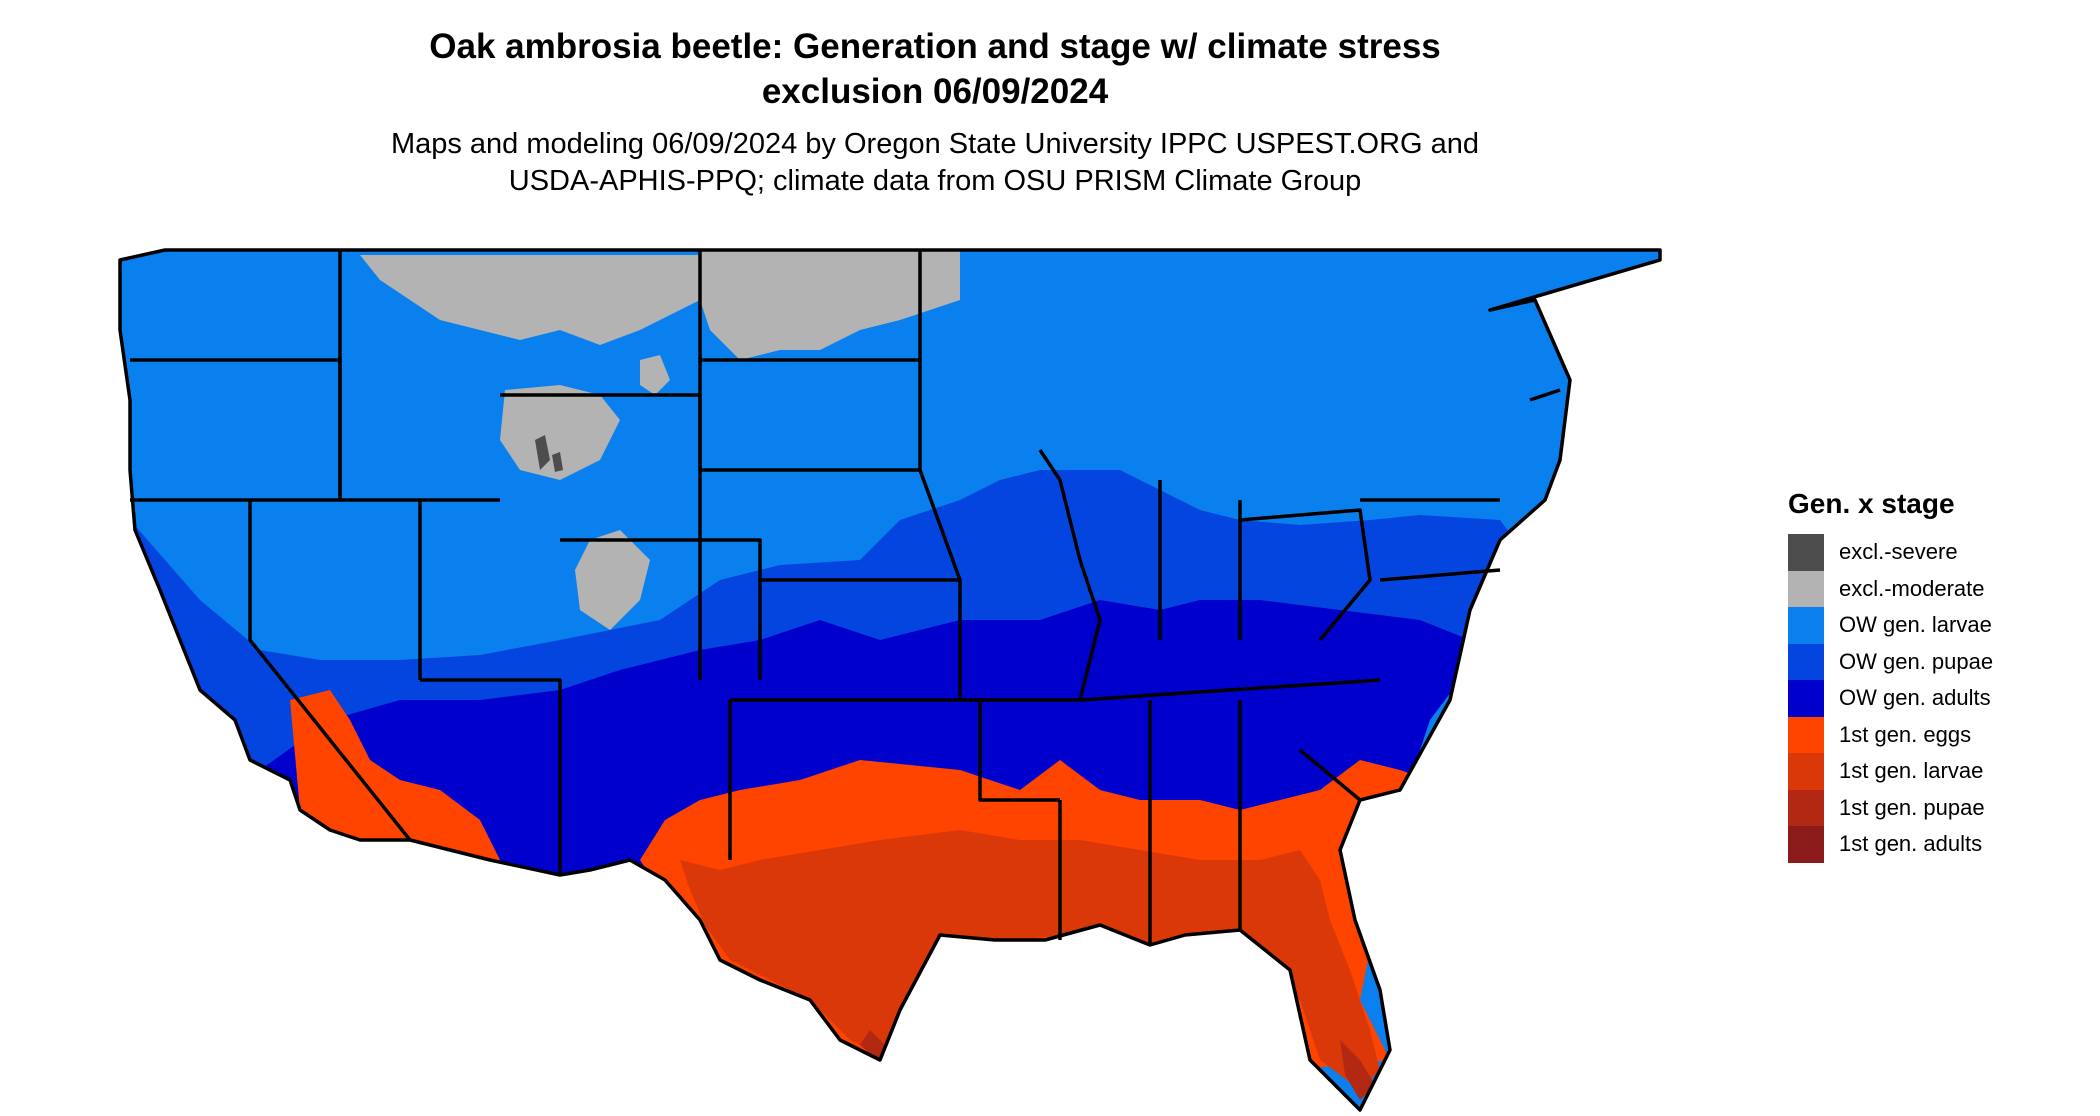 The image size is (2100, 1116). Describe the element at coordinates (1911, 844) in the screenshot. I see `legend-label: 1st gen. adults` at that location.